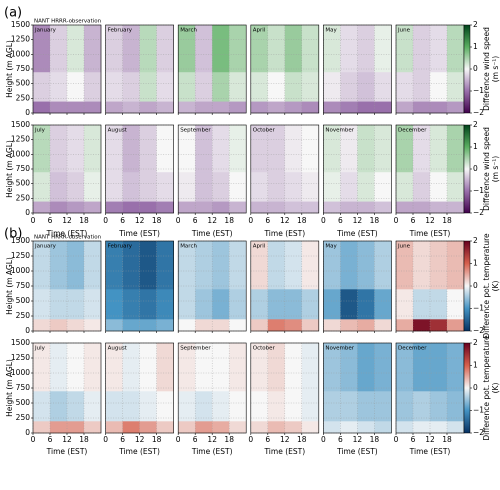 This screenshot has width=500, height=490. Describe the element at coordinates (495, 69) in the screenshot. I see `colorbar-label: (m s⁻¹)` at that location.